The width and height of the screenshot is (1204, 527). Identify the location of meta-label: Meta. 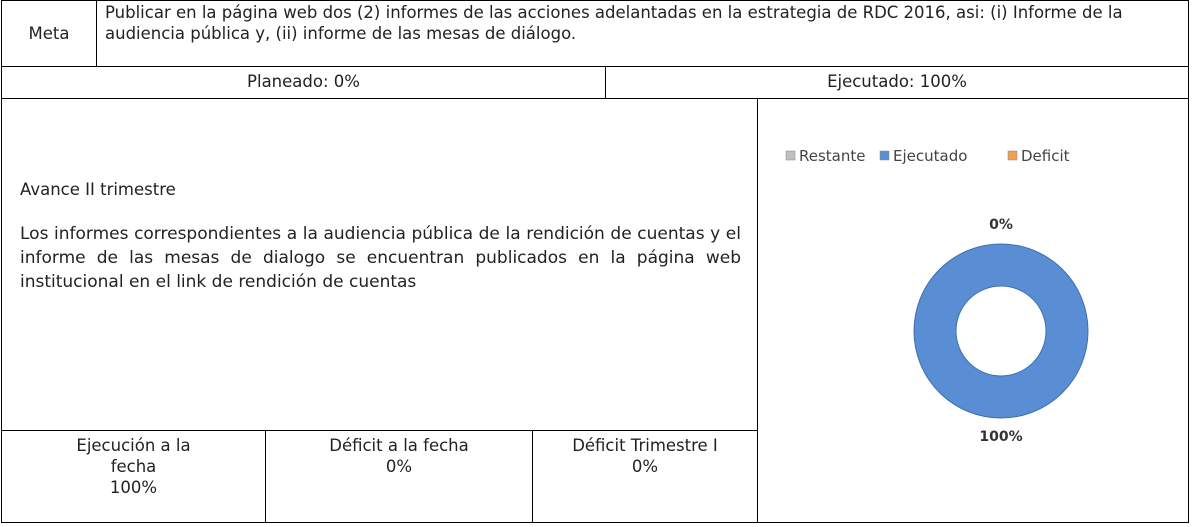
(49, 33).